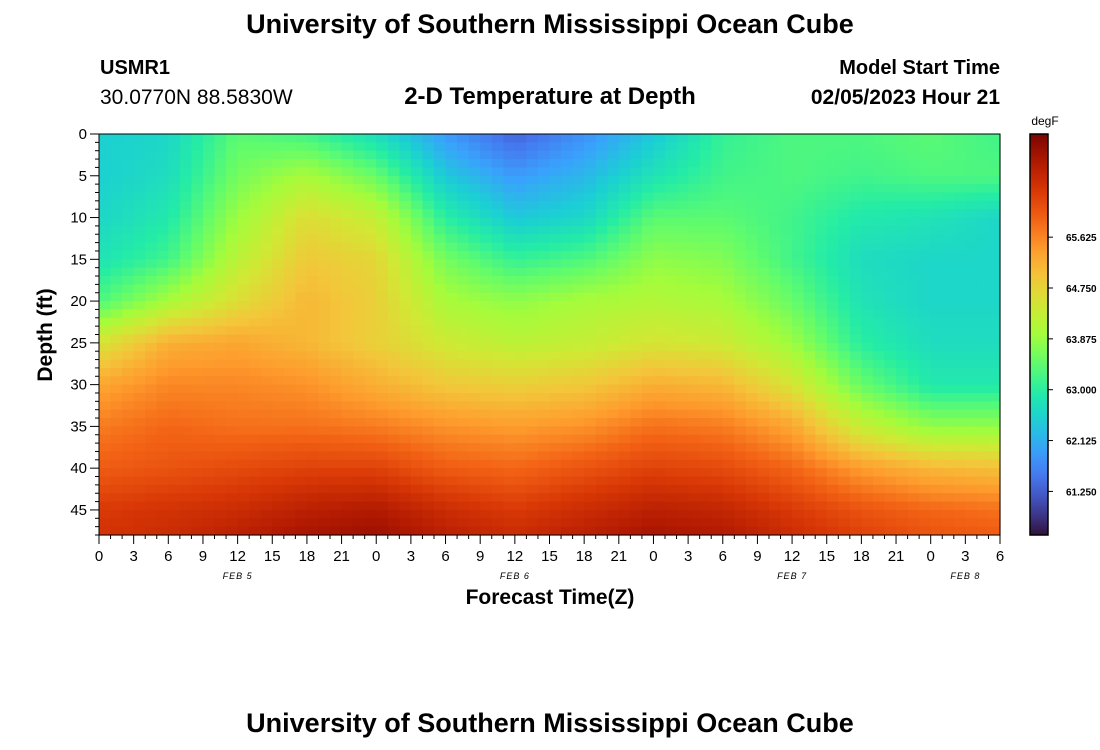 The width and height of the screenshot is (1100, 750). Describe the element at coordinates (83, 134) in the screenshot. I see `y-tick-label: 0` at that location.